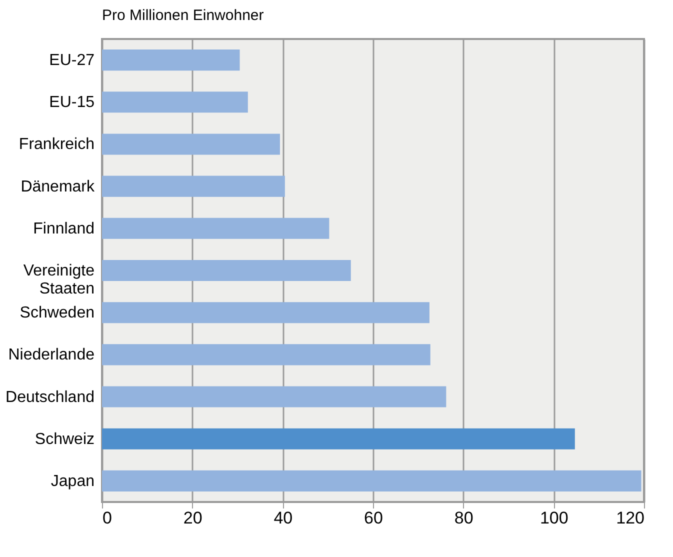 The height and width of the screenshot is (557, 673). What do you see at coordinates (72, 481) in the screenshot?
I see `y-tick-label: Japan` at bounding box center [72, 481].